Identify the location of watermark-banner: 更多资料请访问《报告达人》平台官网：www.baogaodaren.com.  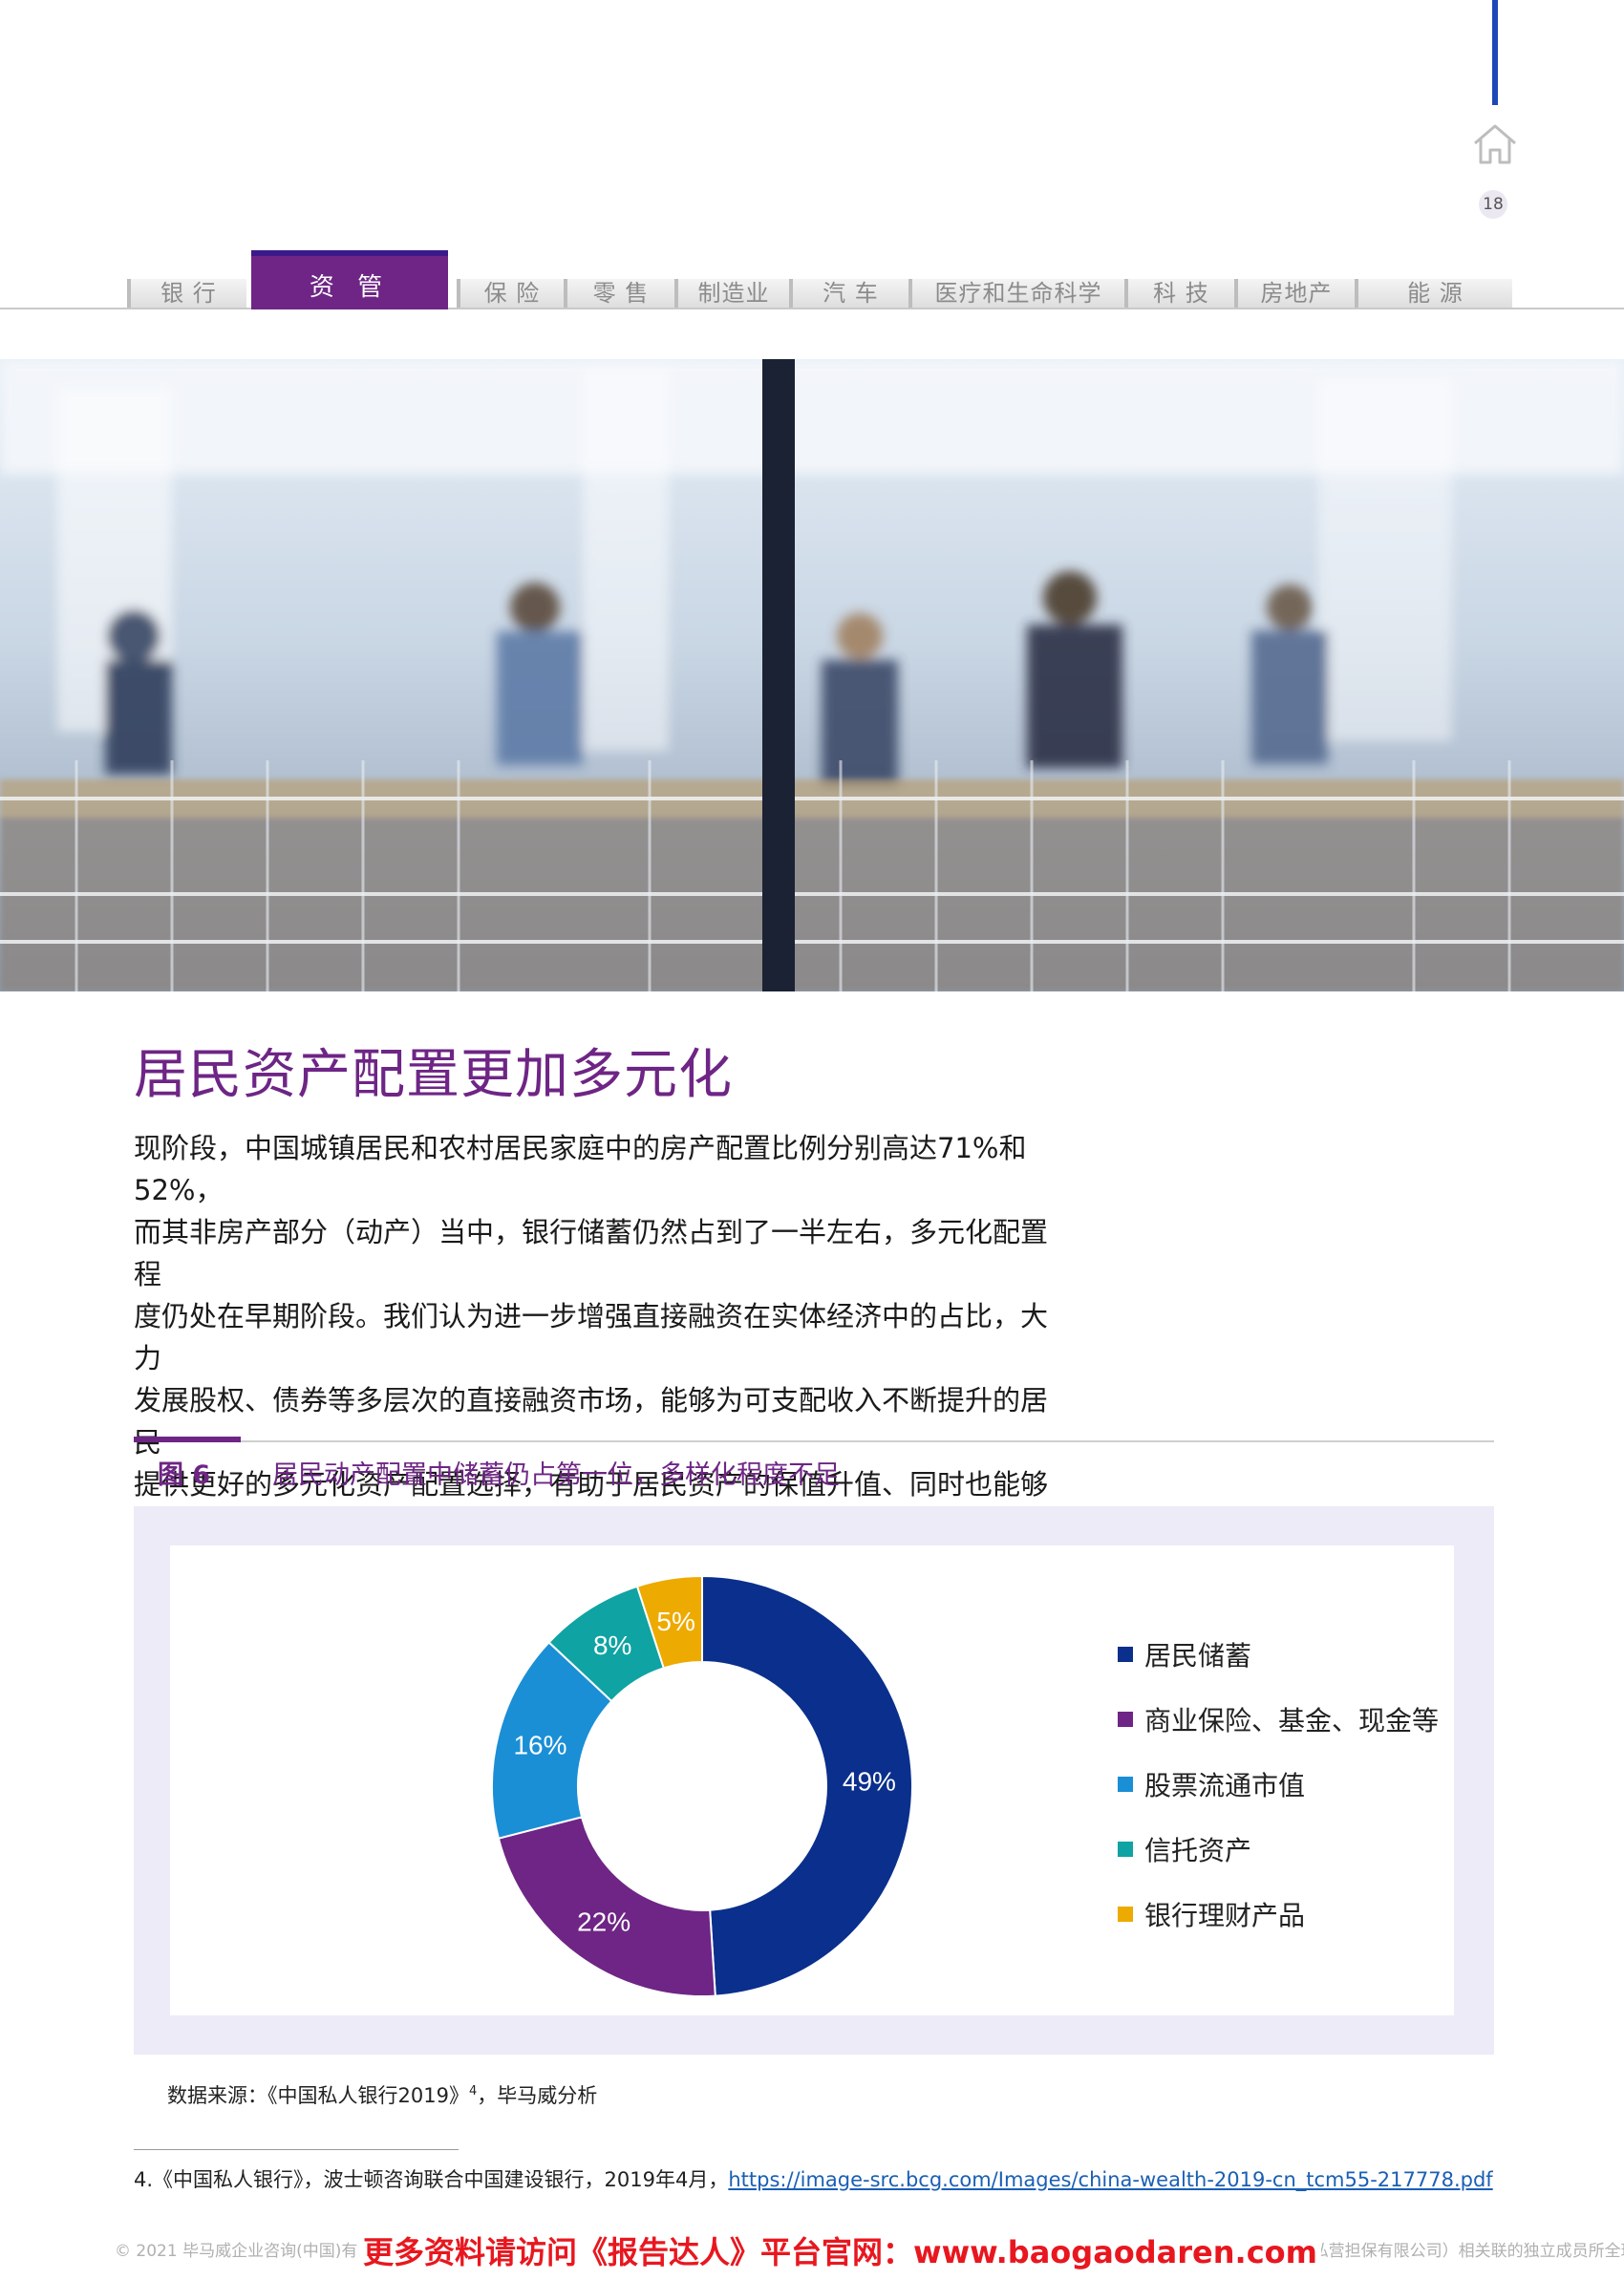
(840, 2250).